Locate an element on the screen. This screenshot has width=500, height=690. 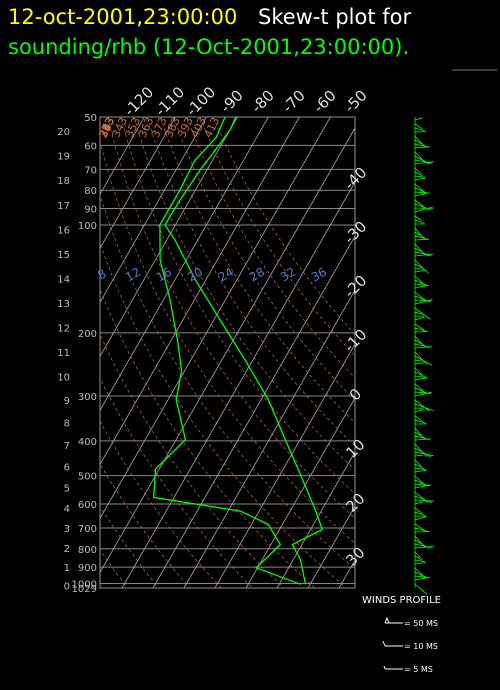
isotherm-label: -20 is located at coordinates (355, 287).